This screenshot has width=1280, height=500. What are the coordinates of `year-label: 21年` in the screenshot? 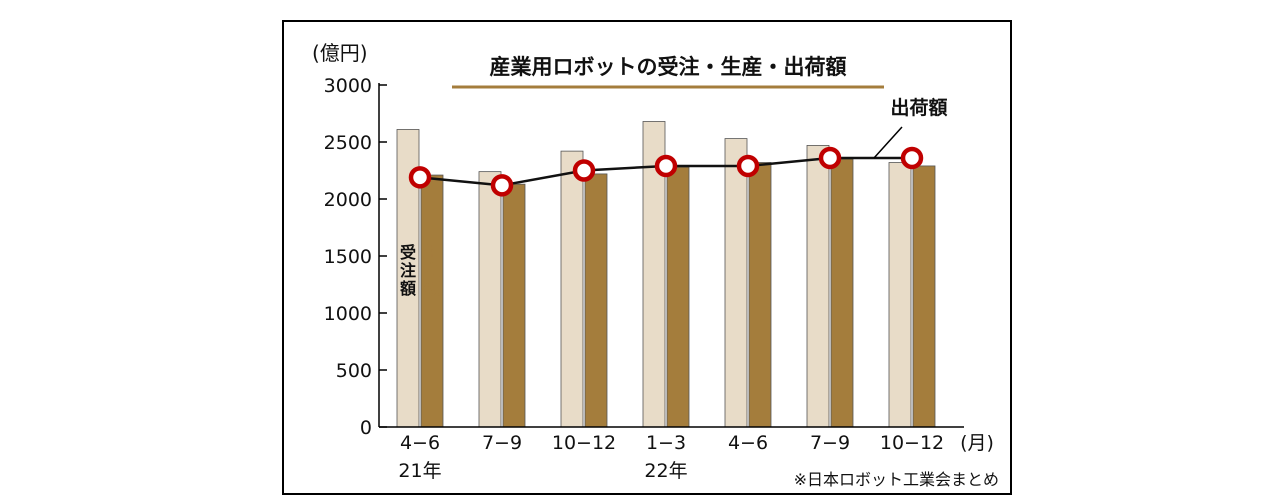 It's located at (419, 471).